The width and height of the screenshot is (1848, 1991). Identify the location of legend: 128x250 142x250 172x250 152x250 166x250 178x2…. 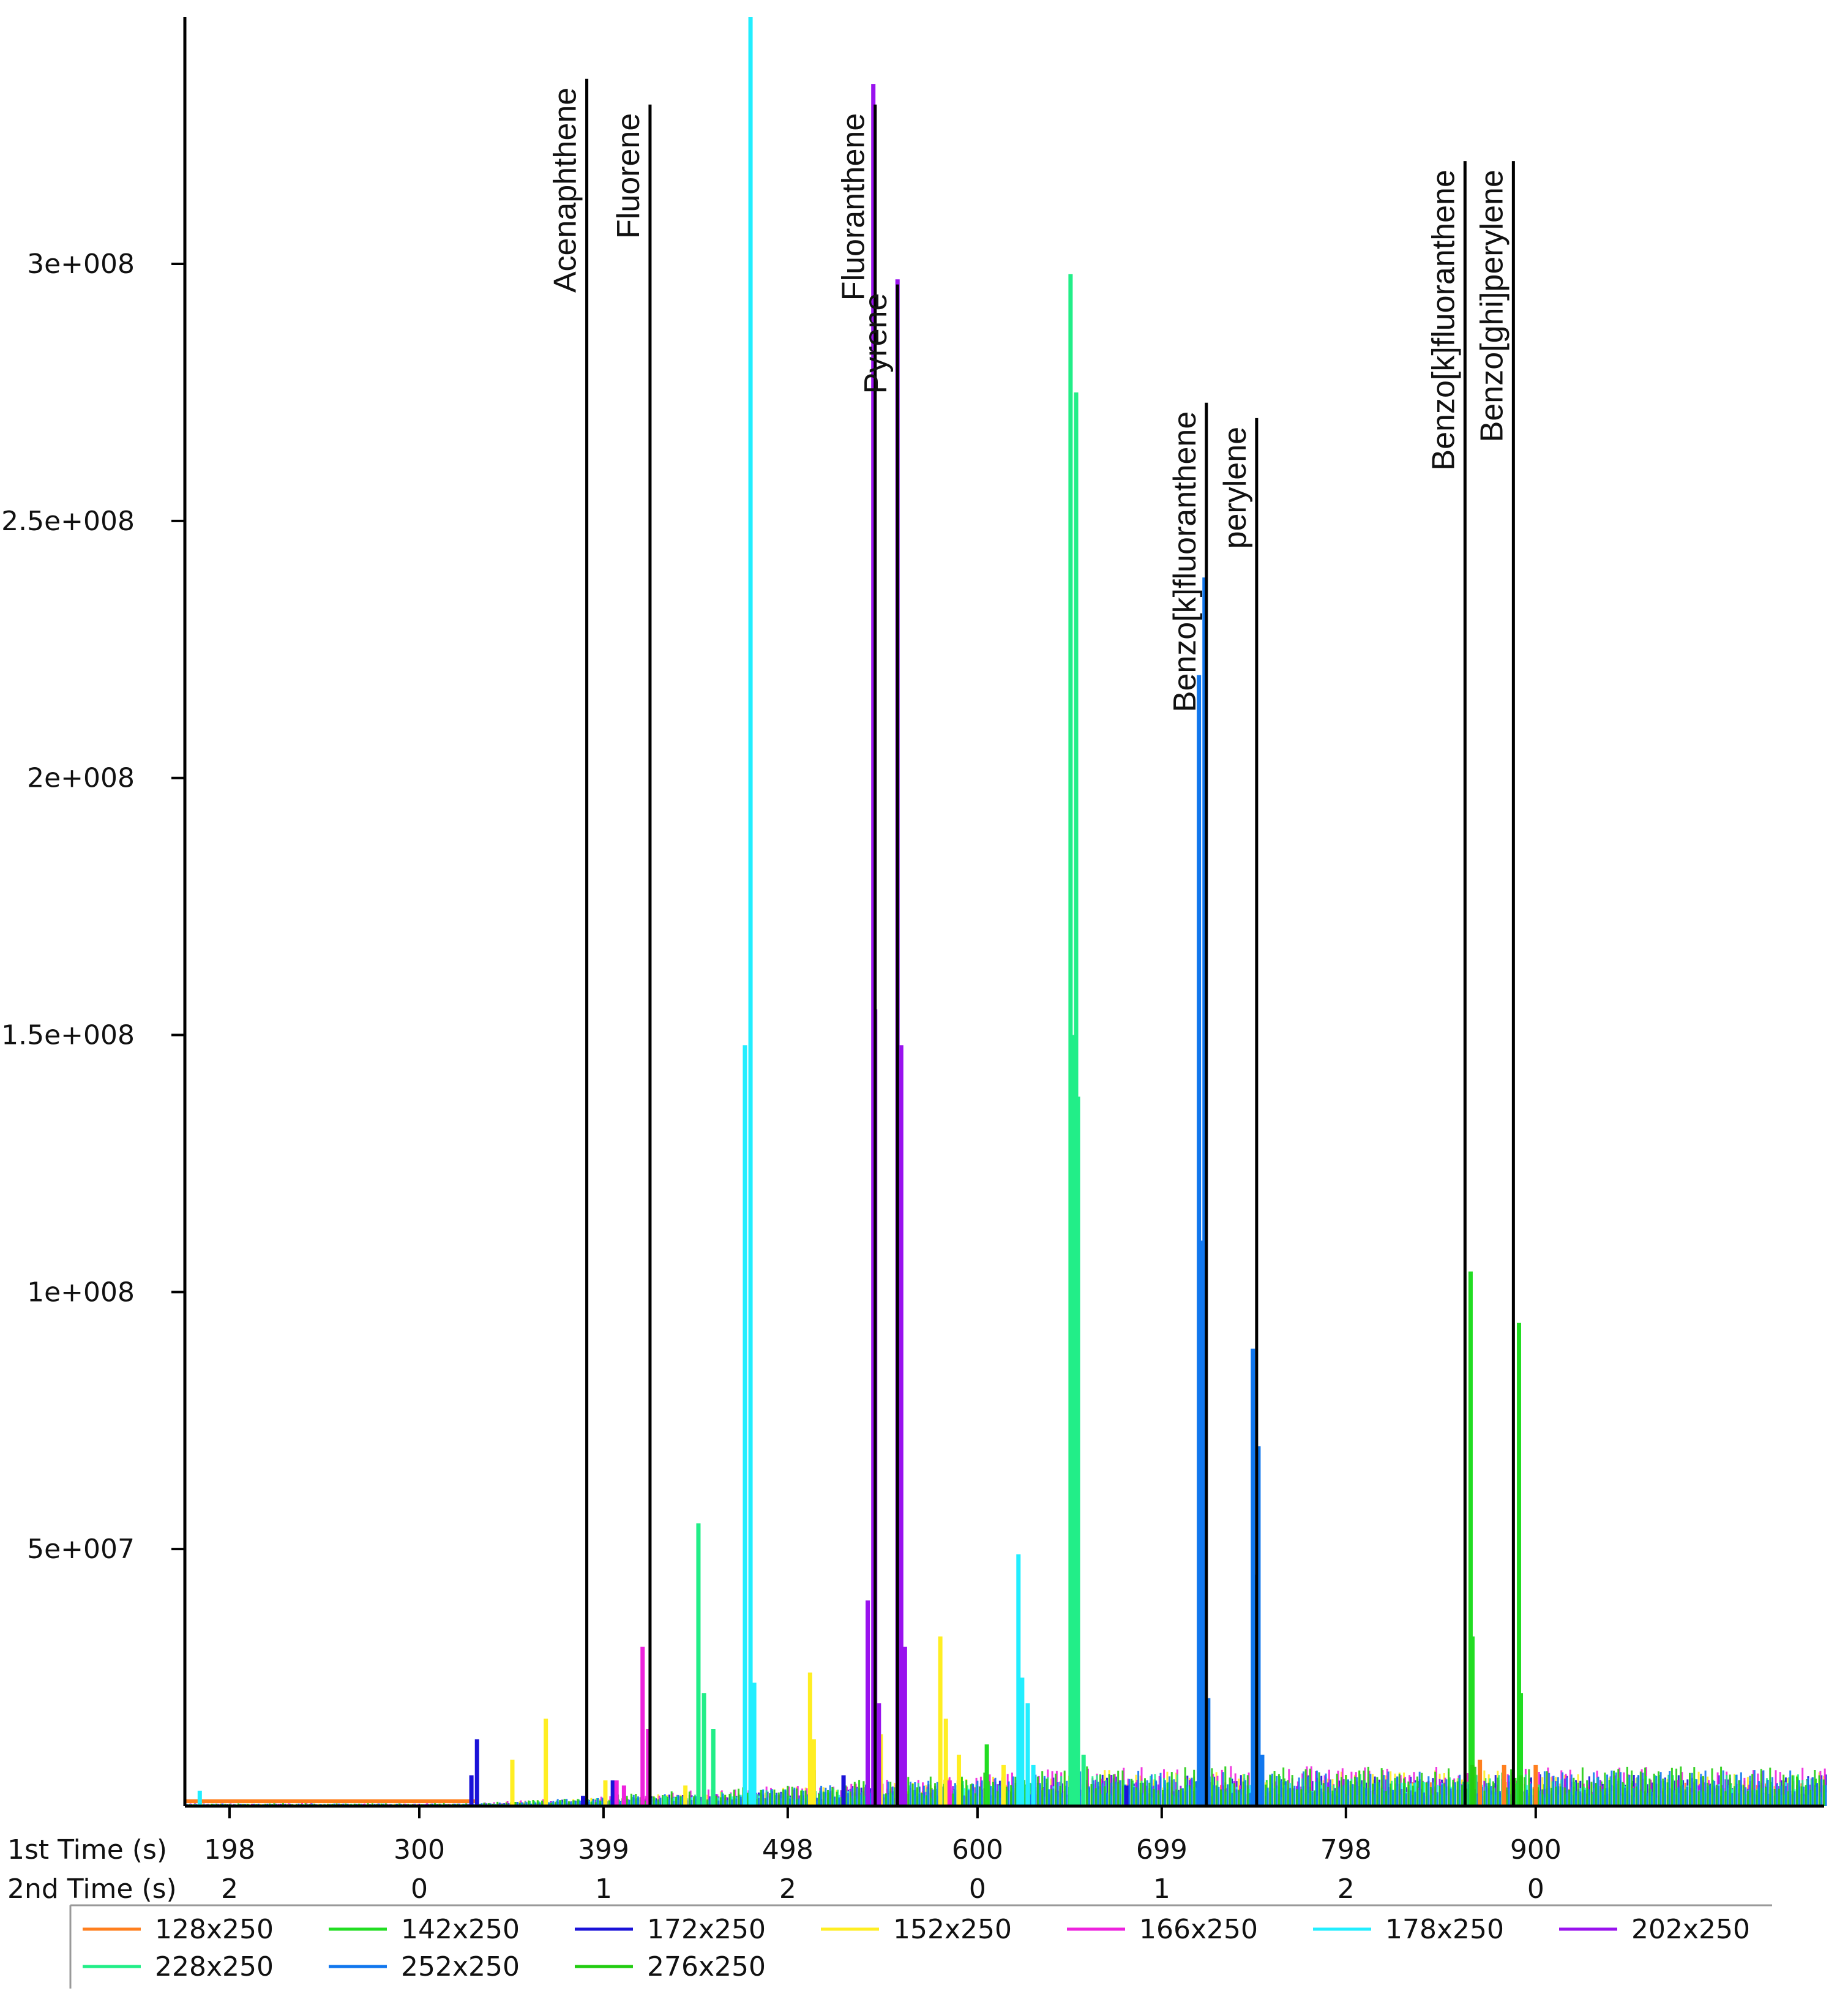
(920, 1946).